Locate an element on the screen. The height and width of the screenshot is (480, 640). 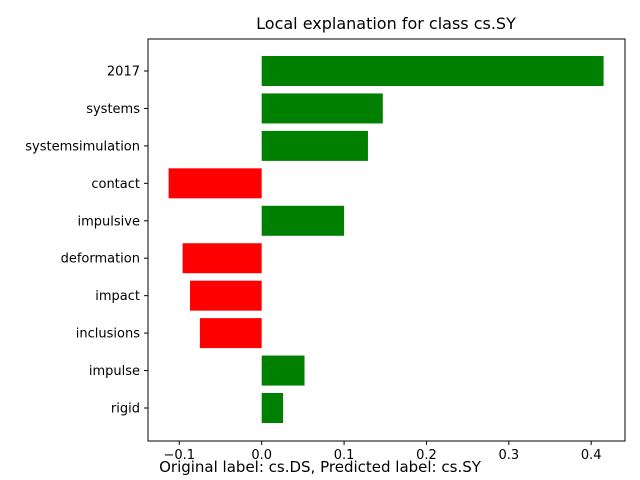
y-tick-label: impulsive is located at coordinates (109, 221).